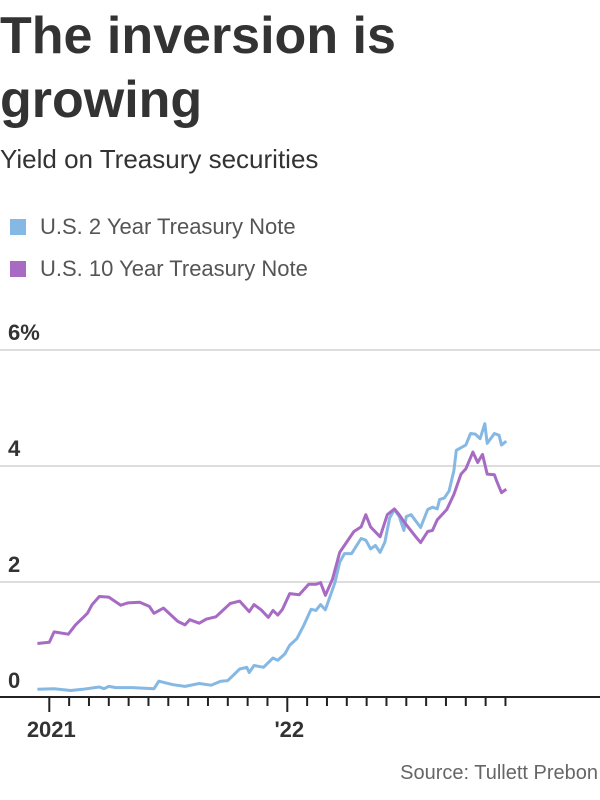  I want to click on y-tick-label: 2, so click(14, 564).